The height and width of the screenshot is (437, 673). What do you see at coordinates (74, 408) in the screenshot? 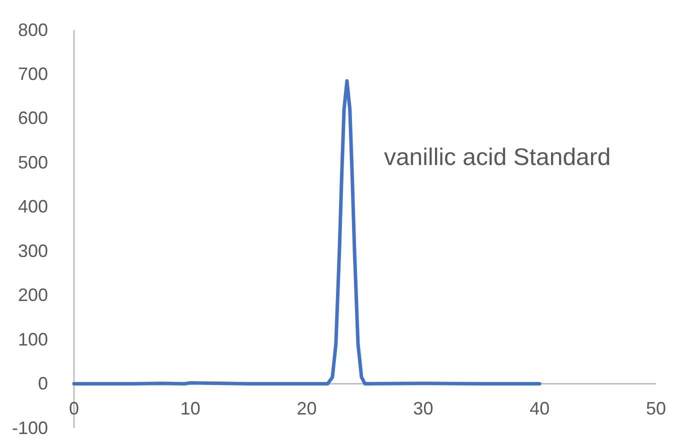
I see `x-tick-label: 0` at bounding box center [74, 408].